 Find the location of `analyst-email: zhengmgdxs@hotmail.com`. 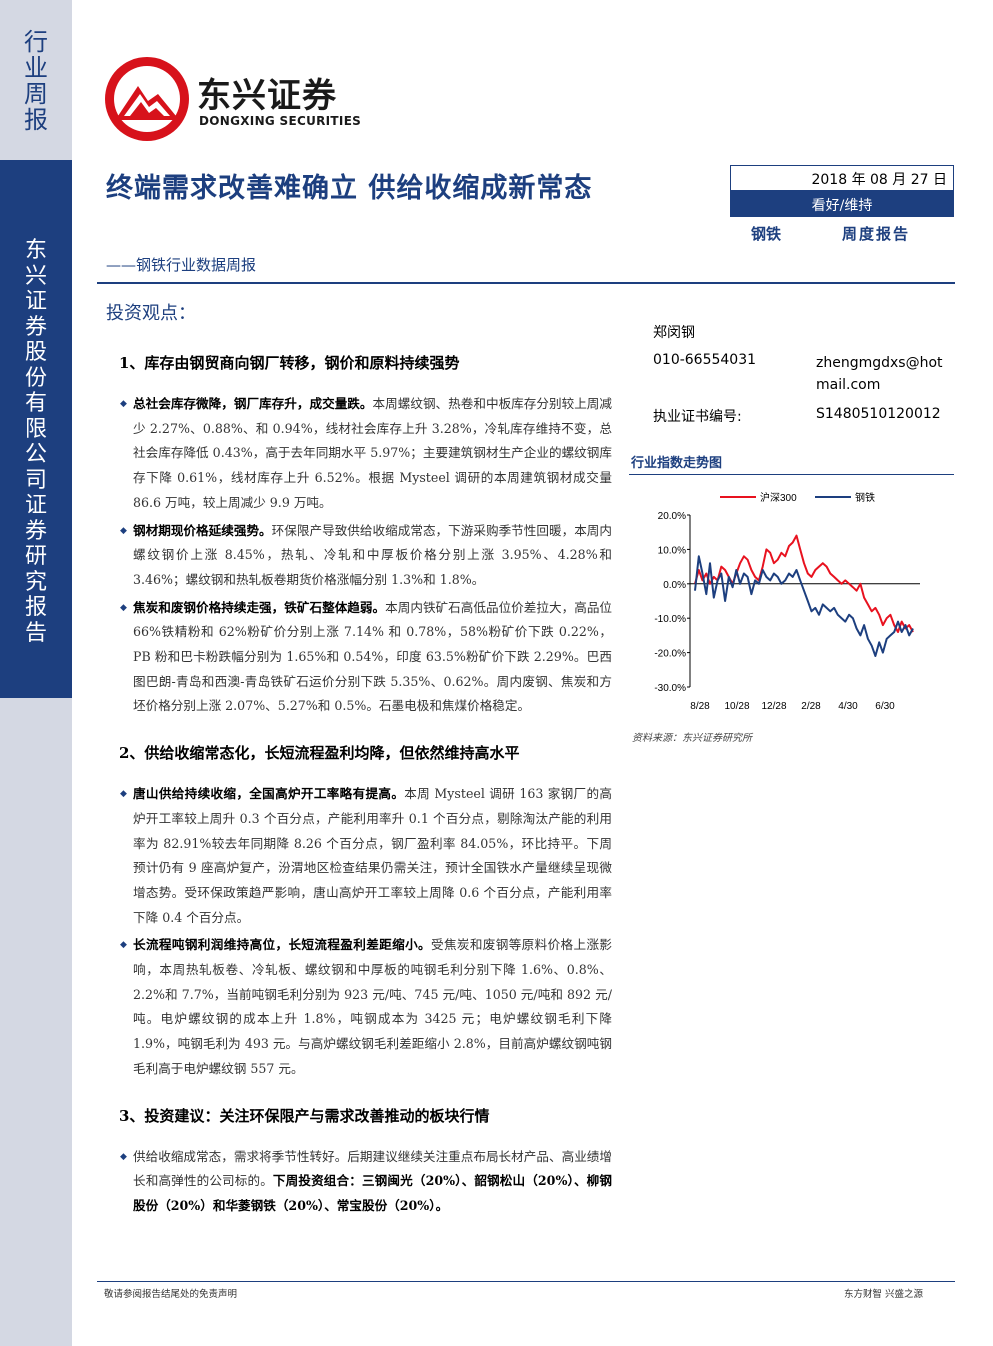

analyst-email: zhengmgdxs@hotmail.com is located at coordinates (879, 374).